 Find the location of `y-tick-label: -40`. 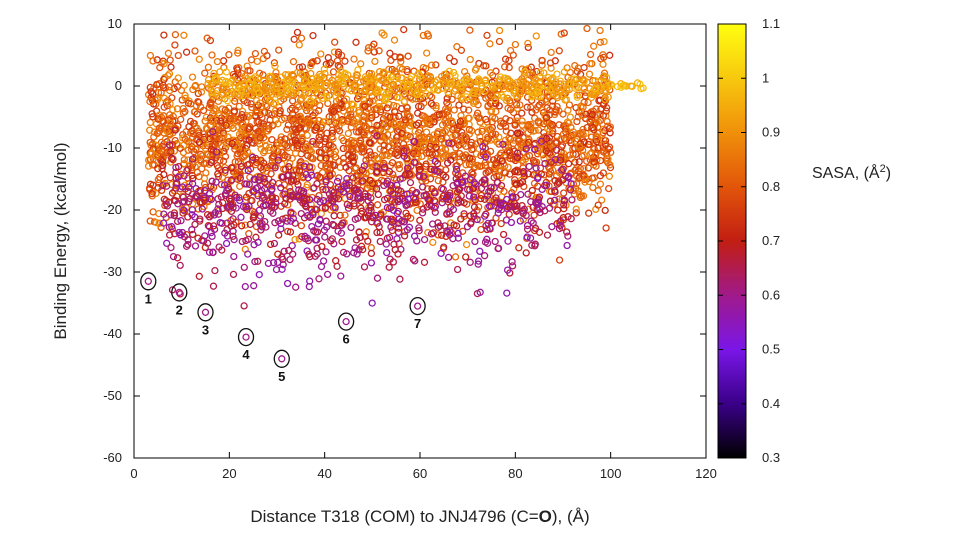

y-tick-label: -40 is located at coordinates (112, 333).